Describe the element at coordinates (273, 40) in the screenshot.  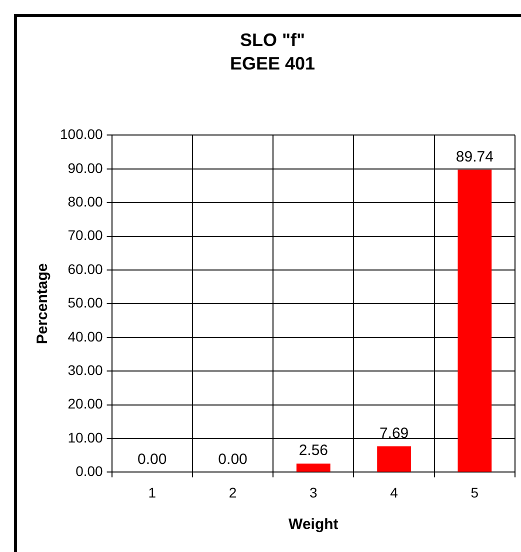
I see `chart-title: SLO "f"` at that location.